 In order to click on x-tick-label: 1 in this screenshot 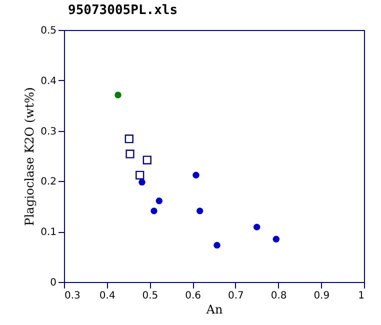, I will do `click(361, 296)`.